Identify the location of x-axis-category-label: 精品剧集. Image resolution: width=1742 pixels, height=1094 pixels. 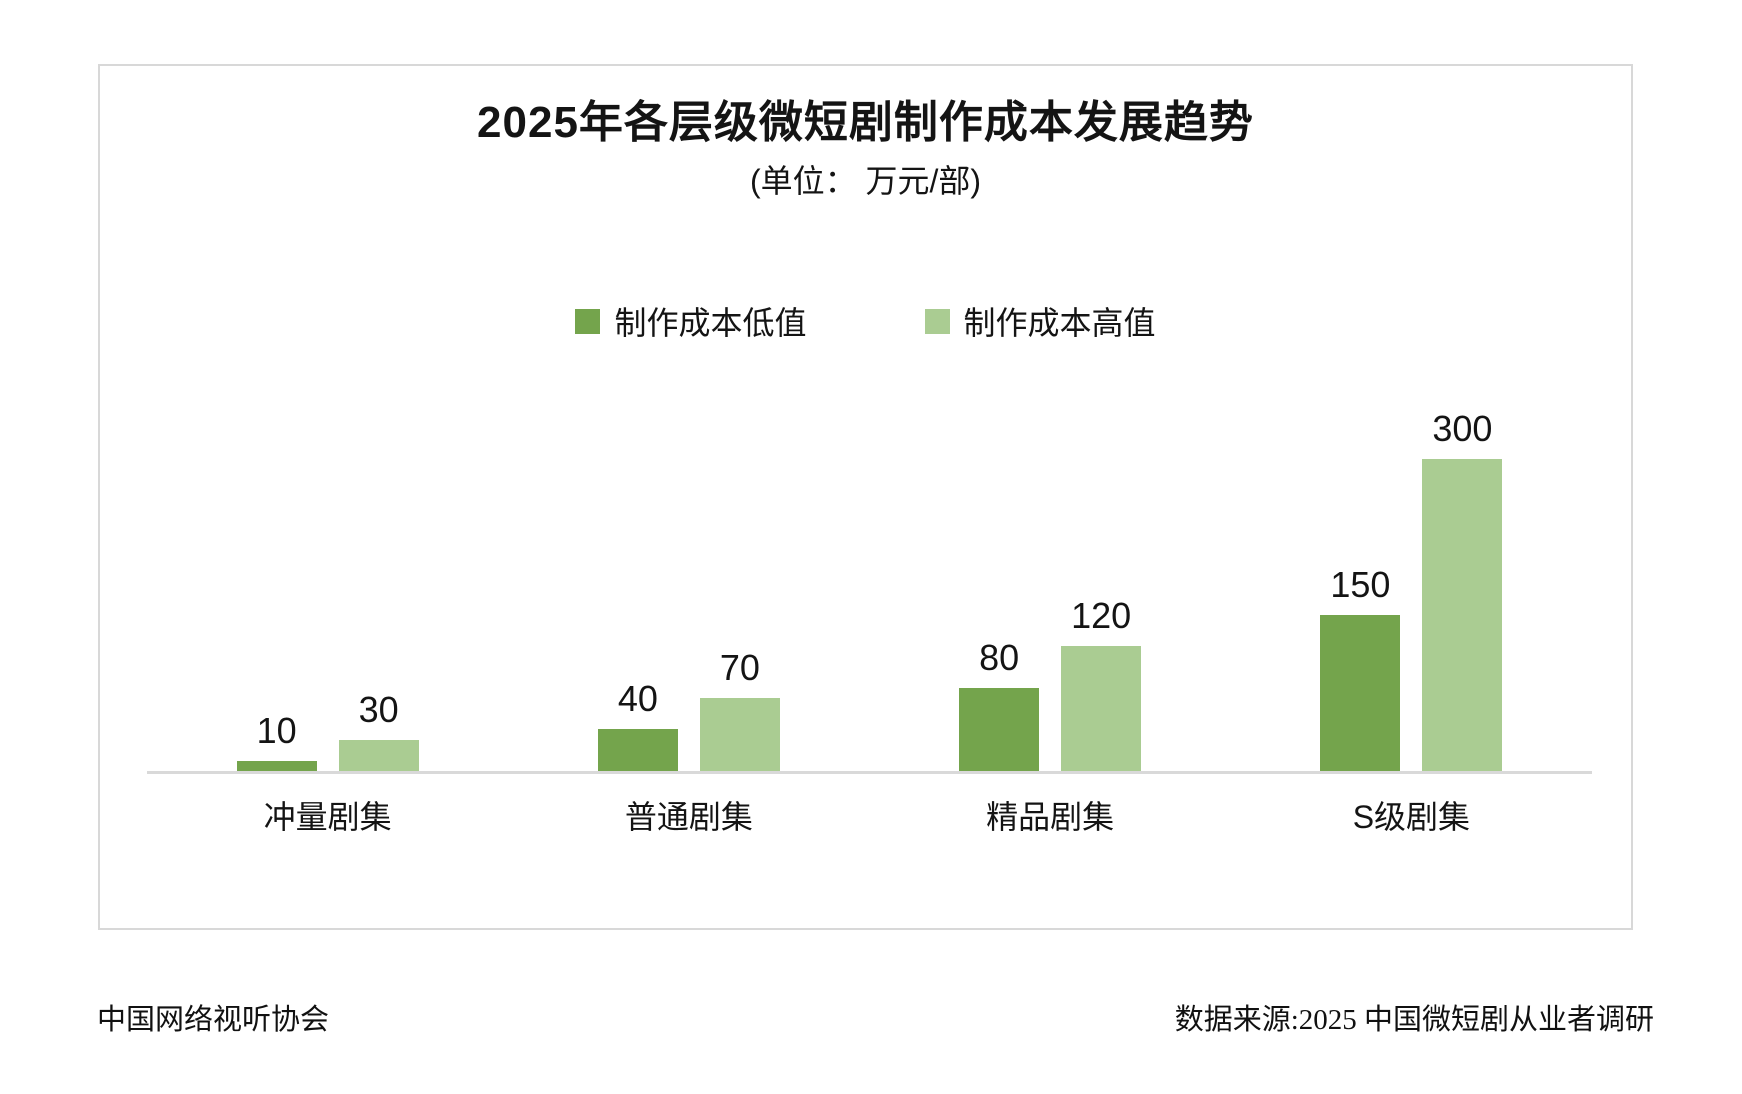
(1050, 817).